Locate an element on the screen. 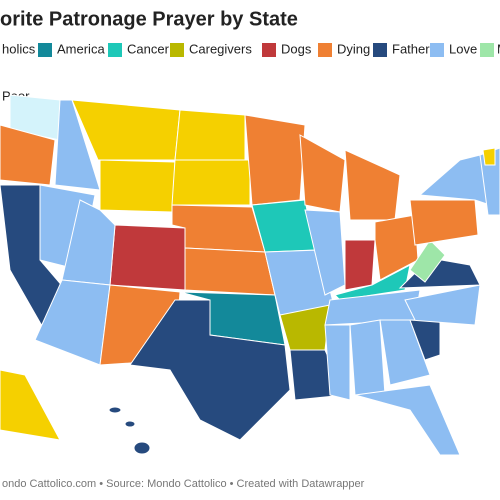 The height and width of the screenshot is (500, 500). legend-label: Cancer is located at coordinates (148, 48).